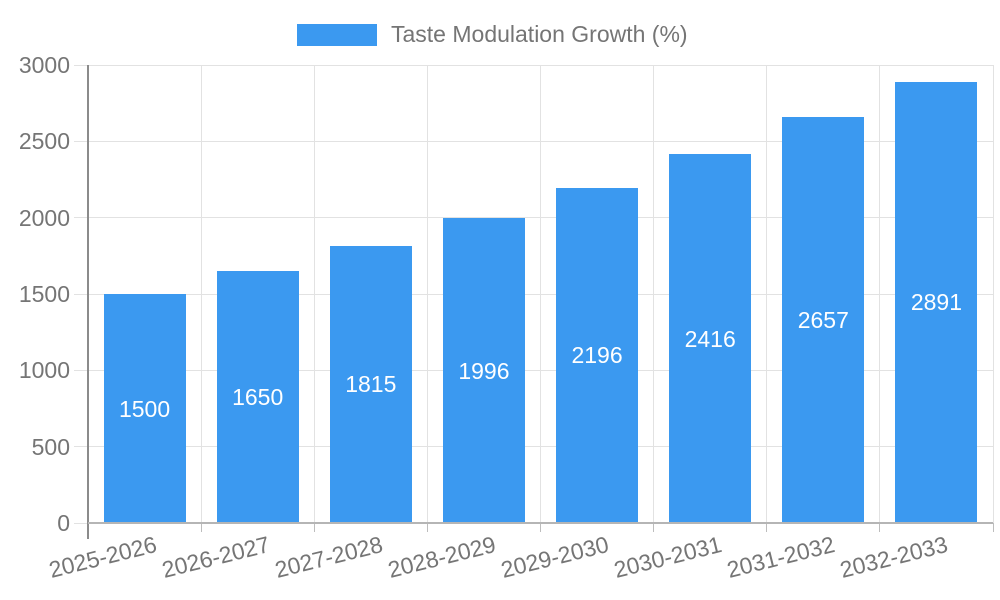 This screenshot has height=600, width=1000. I want to click on bar-value-label: 1996, so click(484, 370).